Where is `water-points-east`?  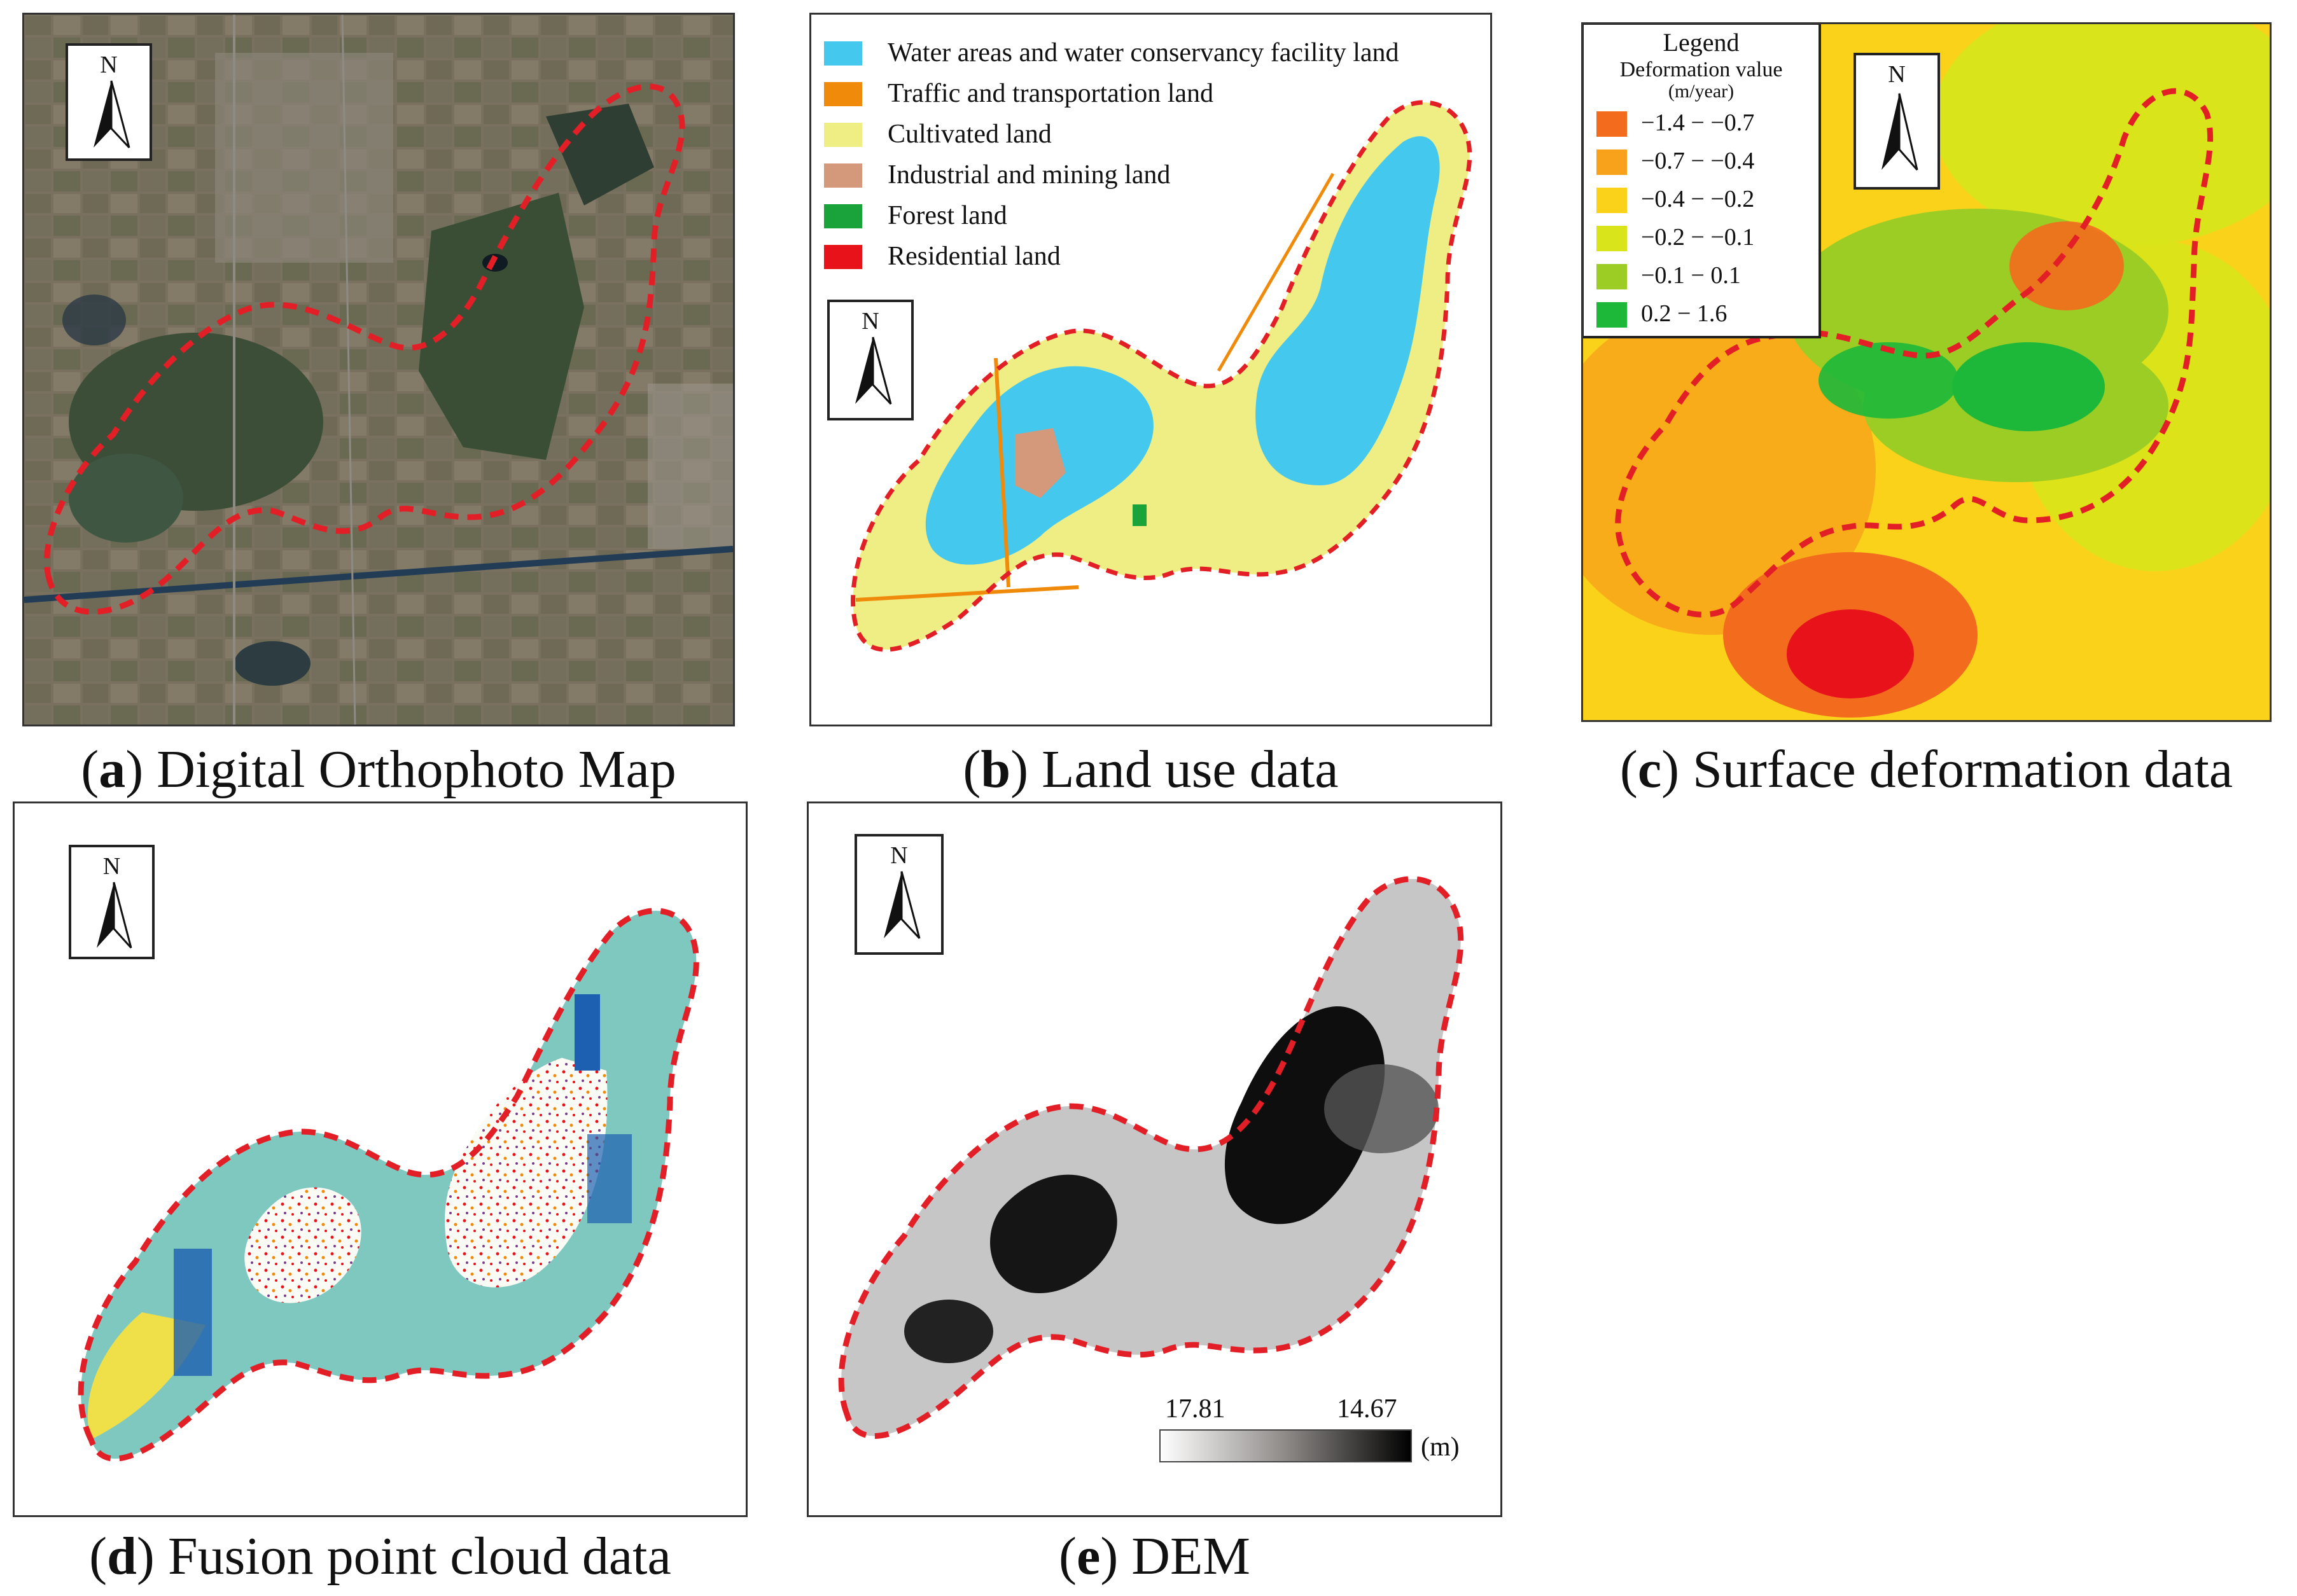
water-points-east is located at coordinates (526, 1172).